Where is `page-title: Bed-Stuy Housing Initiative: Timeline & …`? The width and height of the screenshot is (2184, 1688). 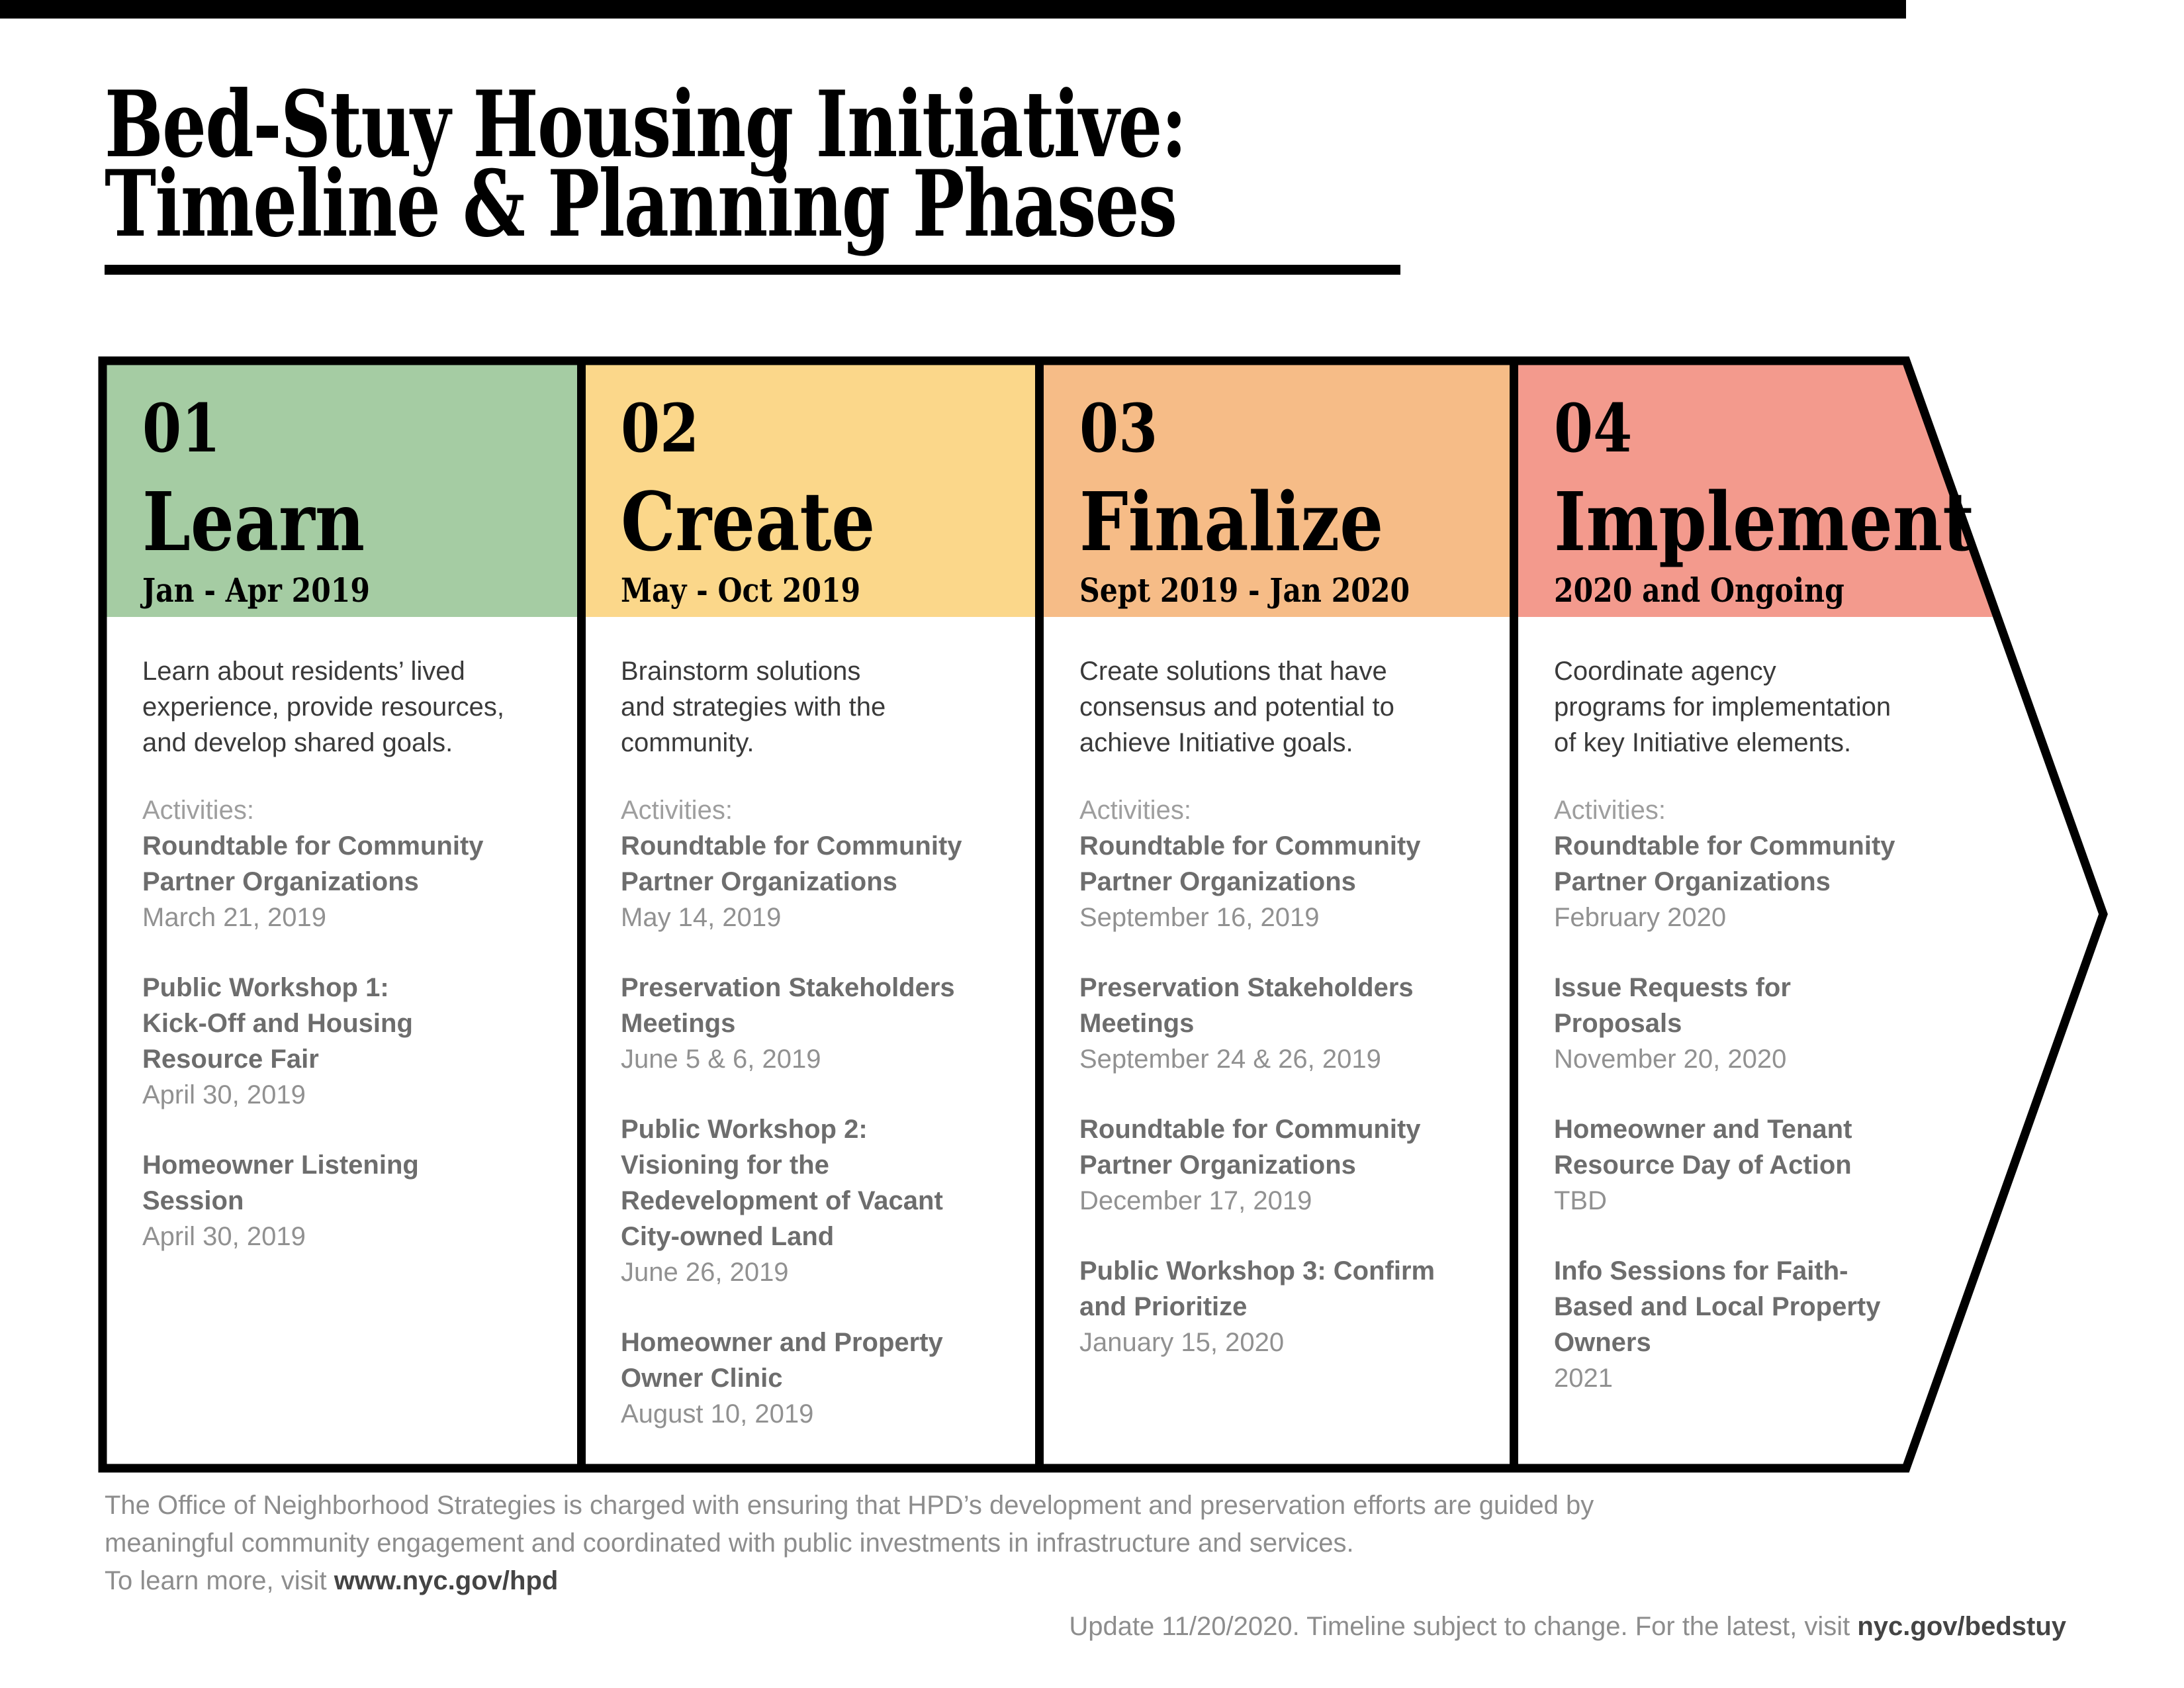 page-title: Bed-Stuy Housing Initiative: Timeline & … is located at coordinates (646, 164).